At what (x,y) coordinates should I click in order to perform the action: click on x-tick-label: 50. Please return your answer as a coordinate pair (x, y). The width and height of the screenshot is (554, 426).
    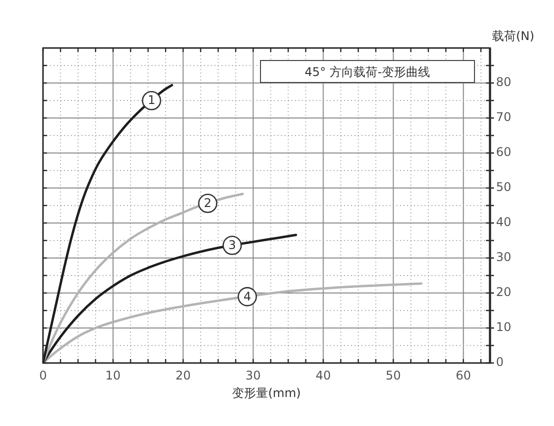
    Looking at the image, I should click on (393, 375).